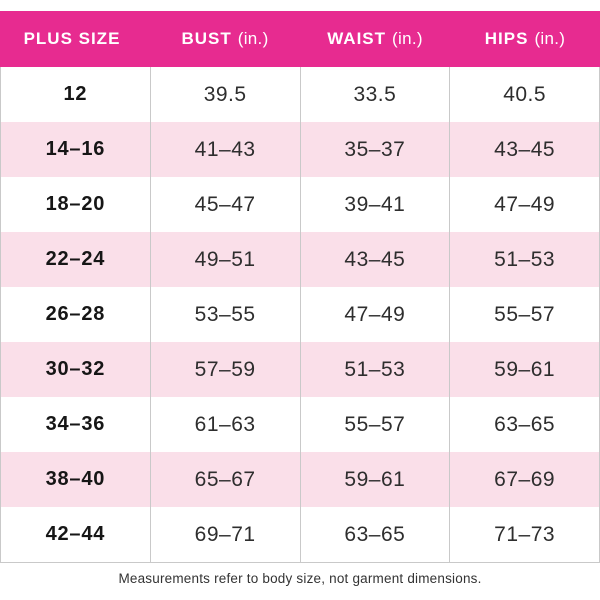 This screenshot has height=600, width=600. What do you see at coordinates (374, 424) in the screenshot?
I see `waist-value-cell: 55–57` at bounding box center [374, 424].